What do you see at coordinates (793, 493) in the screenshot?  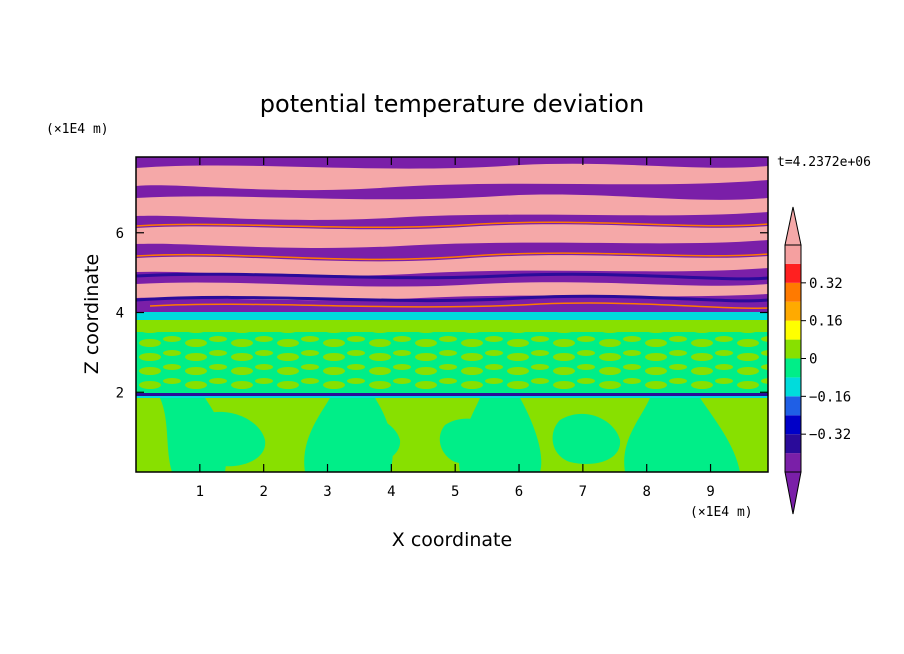 I see `colorbar-under-arrow` at bounding box center [793, 493].